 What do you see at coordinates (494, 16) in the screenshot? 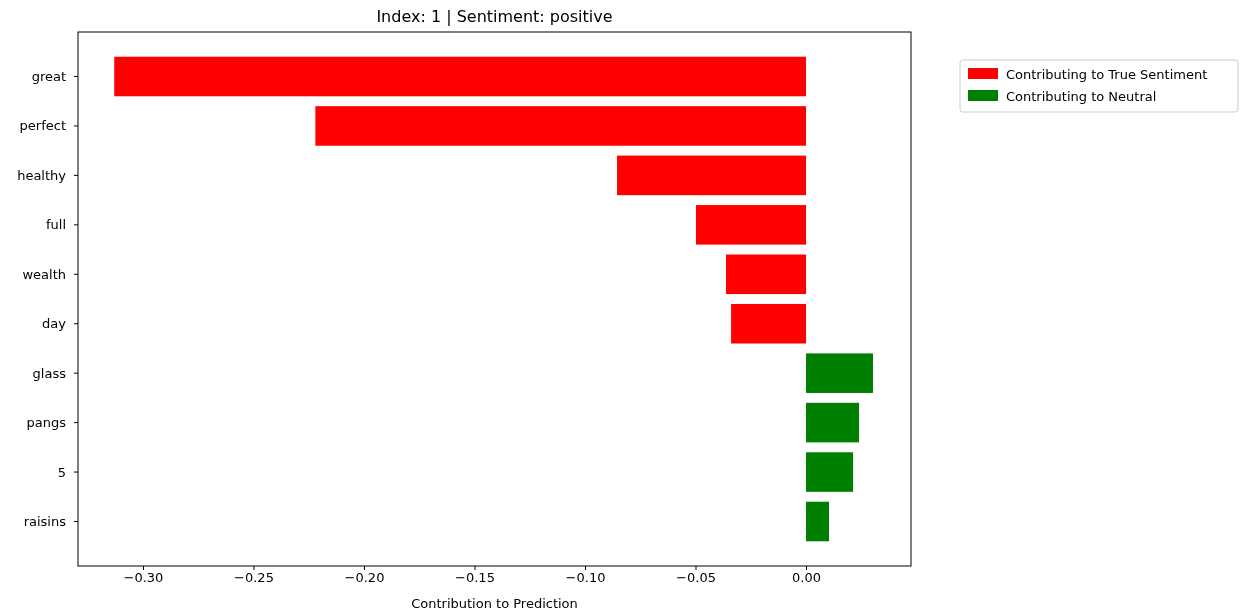
I see `chart-title: Index: 1 | Sentiment: positive` at bounding box center [494, 16].